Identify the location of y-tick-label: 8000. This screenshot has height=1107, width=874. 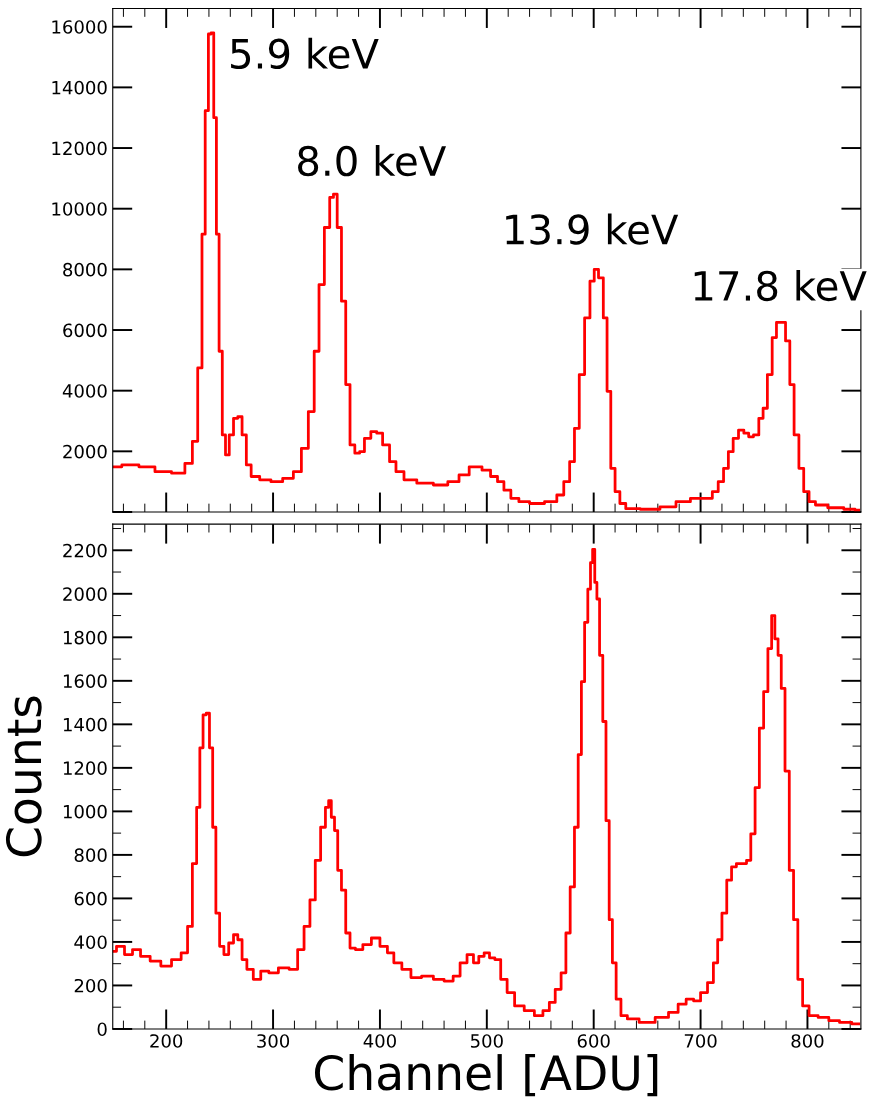
(85, 269).